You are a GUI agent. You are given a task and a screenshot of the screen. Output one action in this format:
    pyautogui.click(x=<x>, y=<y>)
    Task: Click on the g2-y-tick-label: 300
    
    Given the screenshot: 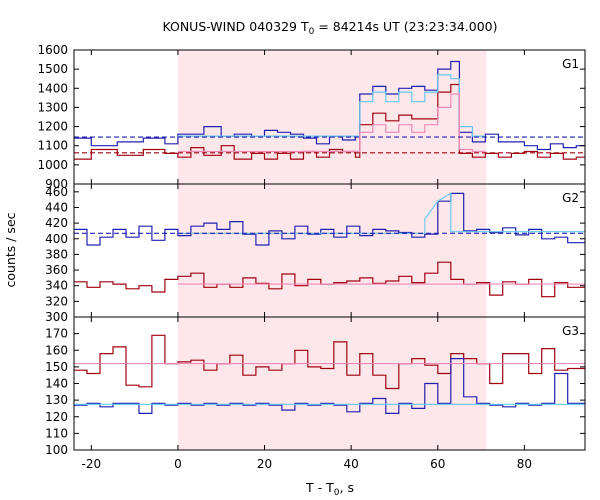 What is the action you would take?
    pyautogui.click(x=56, y=317)
    